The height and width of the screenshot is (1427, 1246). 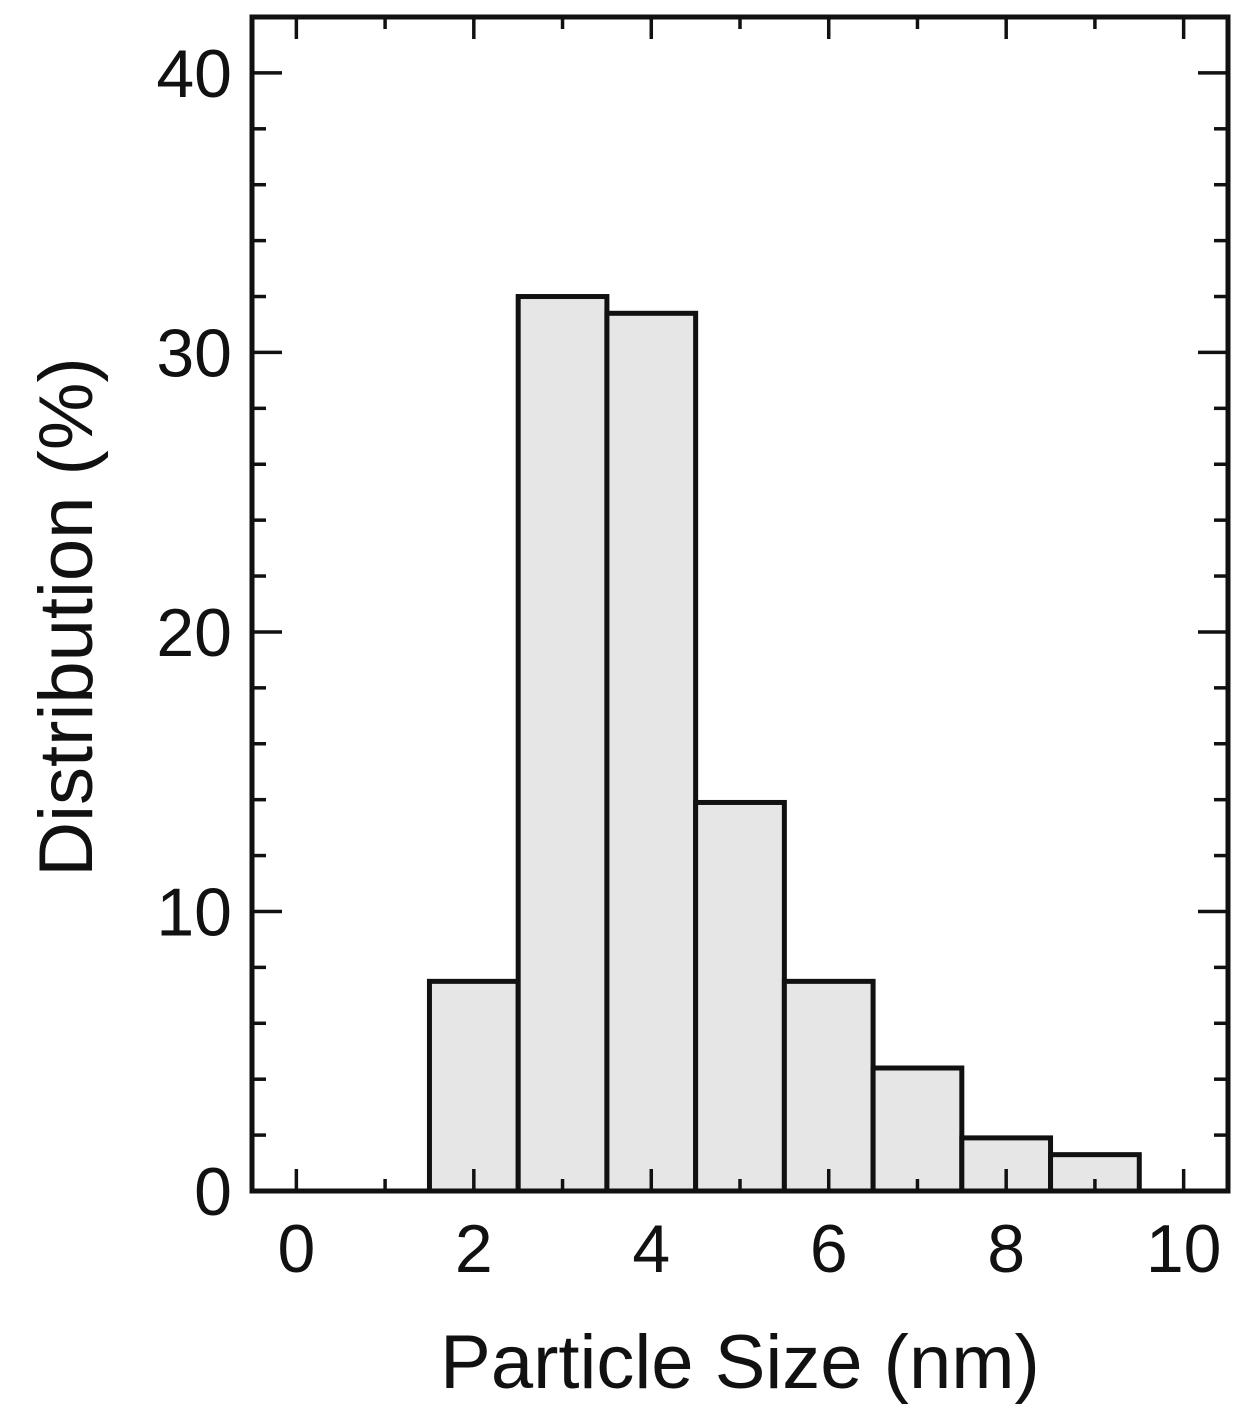 I want to click on y-tick-label-0: 0, so click(x=213, y=1192).